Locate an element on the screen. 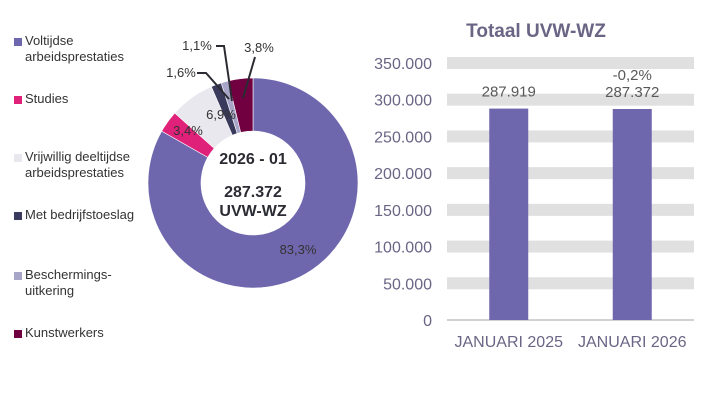 This screenshot has width=717, height=401. legend-label: Vrijwillig deeltijdse arbeidsprestaties is located at coordinates (78, 164).